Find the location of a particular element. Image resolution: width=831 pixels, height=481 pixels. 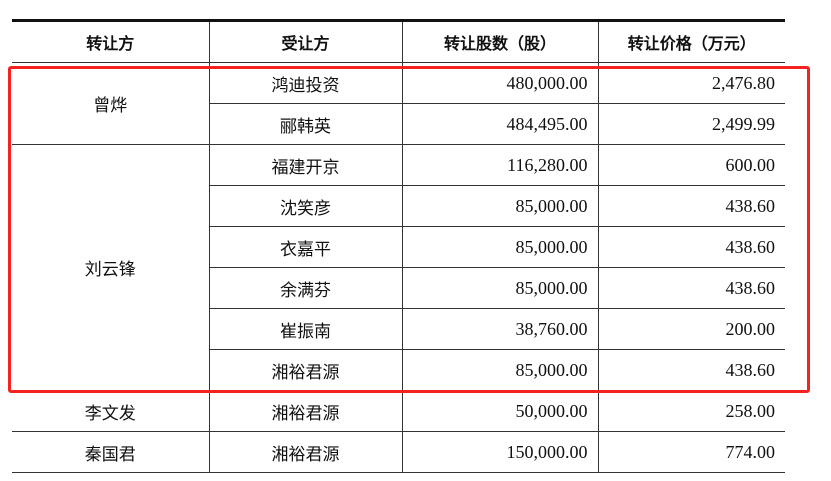

shares-cell: 50,000.00 is located at coordinates (500, 411).